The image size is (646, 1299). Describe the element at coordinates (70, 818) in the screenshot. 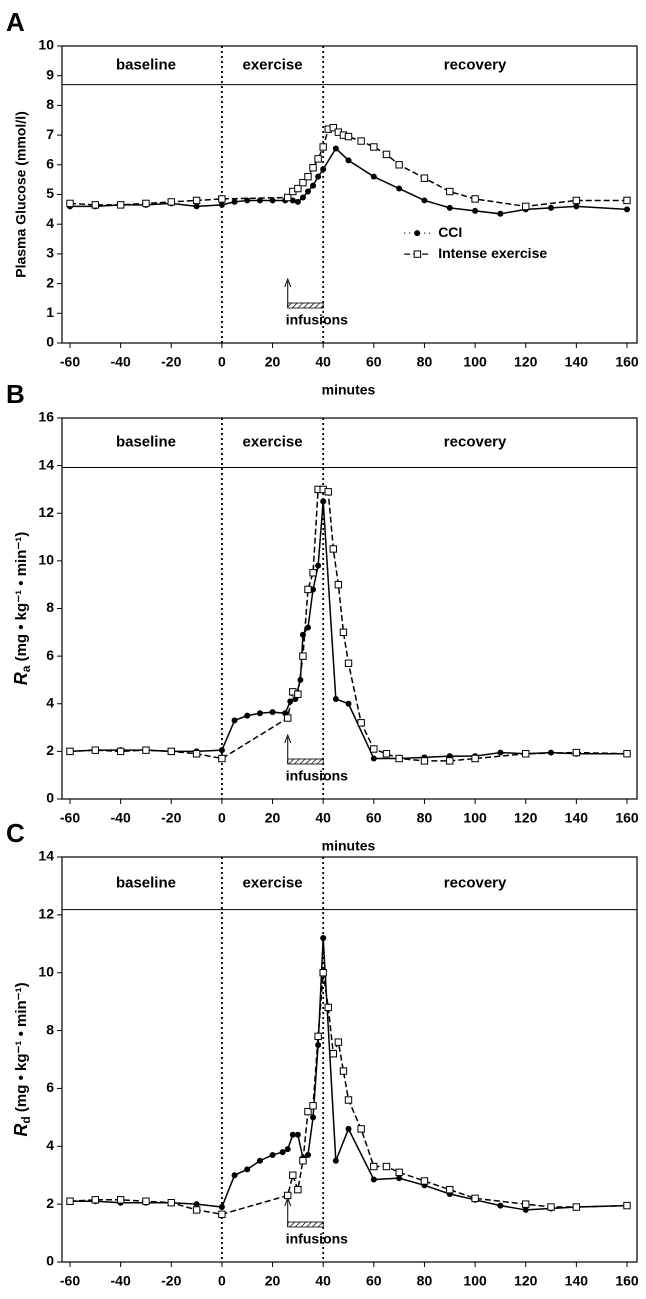

I see `x-tick-label: -60` at that location.